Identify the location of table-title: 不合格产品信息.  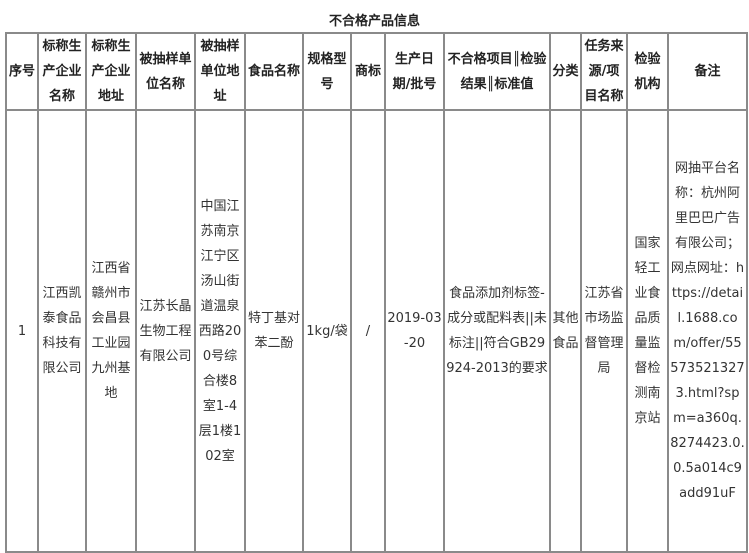
(374, 21).